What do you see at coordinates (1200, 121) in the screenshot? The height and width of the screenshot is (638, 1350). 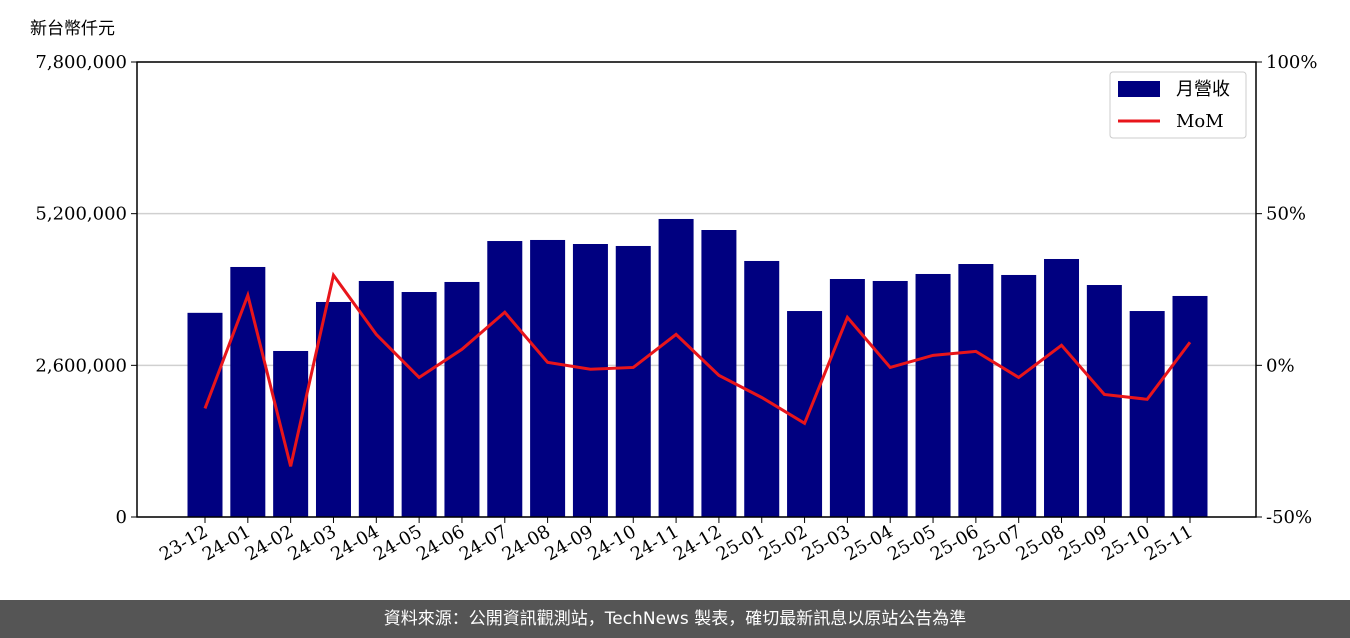 I see `legend-label: MoM` at bounding box center [1200, 121].